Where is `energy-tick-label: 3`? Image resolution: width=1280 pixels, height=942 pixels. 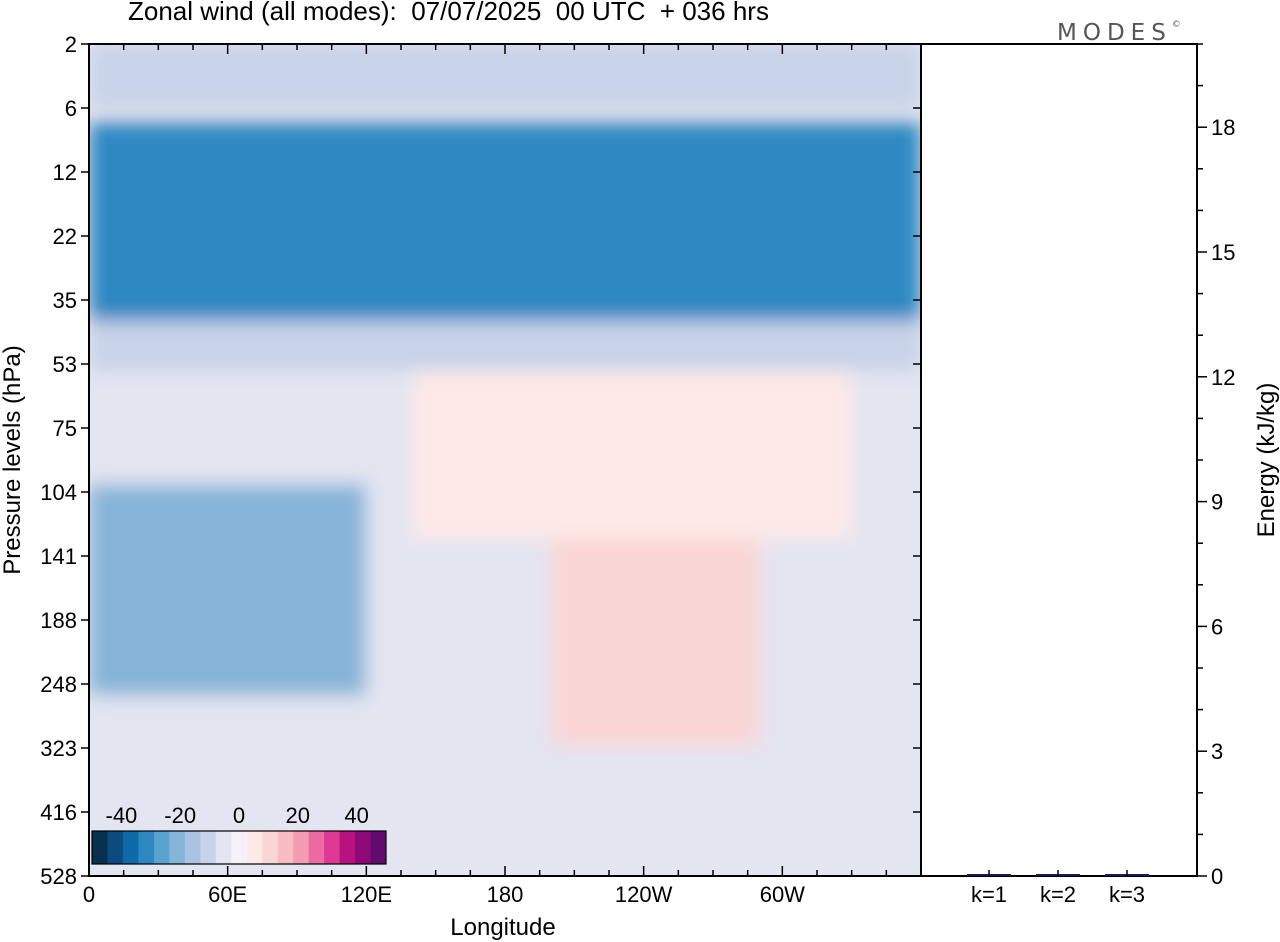
energy-tick-label: 3 is located at coordinates (1217, 751).